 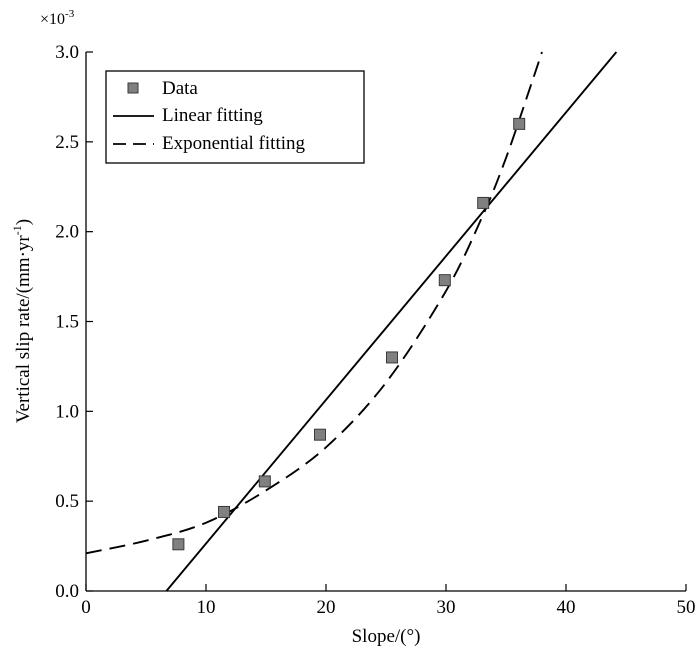 What do you see at coordinates (67, 232) in the screenshot?
I see `y-tick-label: 2.0` at bounding box center [67, 232].